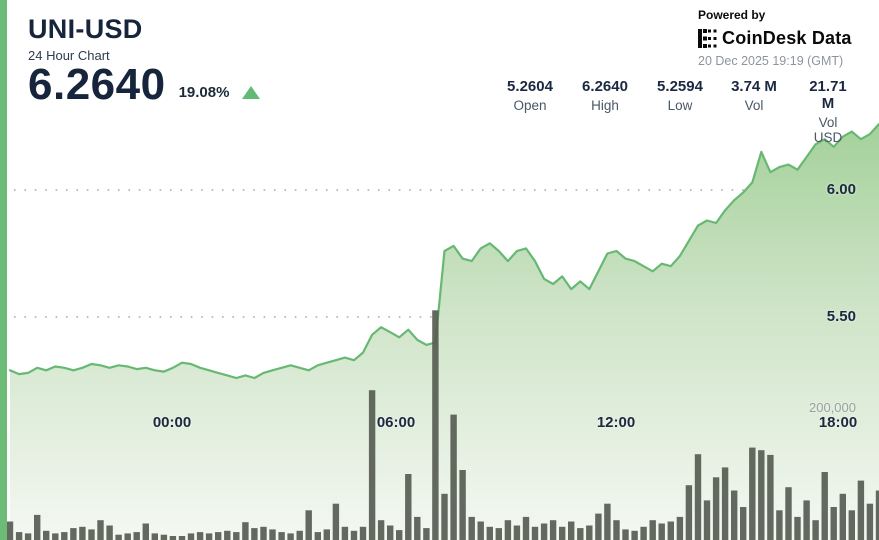 This screenshot has height=540, width=879. Describe the element at coordinates (530, 86) in the screenshot. I see `stat-open-value: 5.2604` at that location.